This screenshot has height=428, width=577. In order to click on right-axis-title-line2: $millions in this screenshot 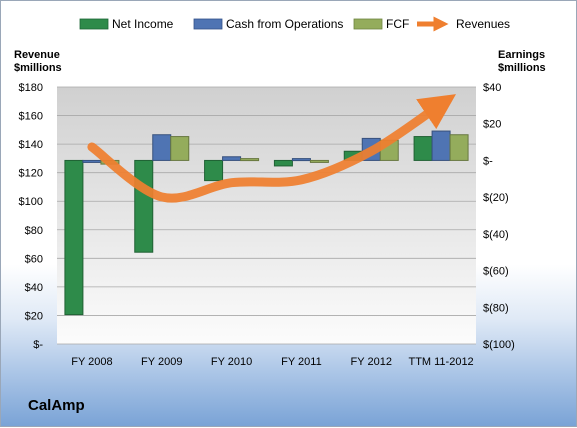, I will do `click(522, 68)`.